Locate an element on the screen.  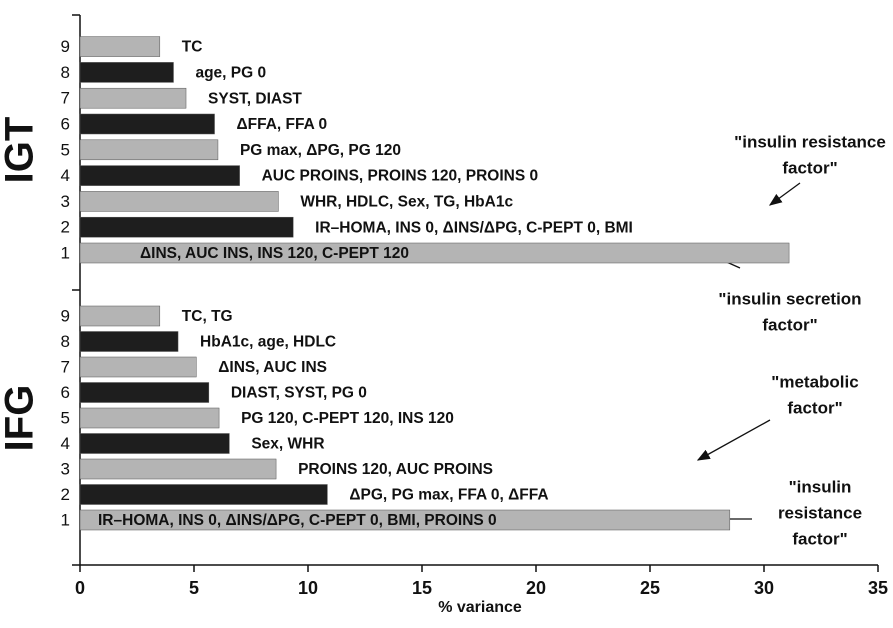
bar-label: PROINS 120, AUC PROINS is located at coordinates (395, 469).